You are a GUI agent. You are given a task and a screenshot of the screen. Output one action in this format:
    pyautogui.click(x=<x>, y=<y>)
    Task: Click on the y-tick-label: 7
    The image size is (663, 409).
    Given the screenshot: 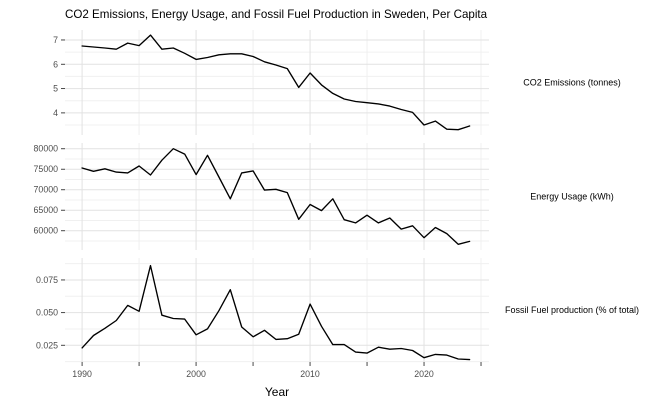 What is the action you would take?
    pyautogui.click(x=55, y=40)
    